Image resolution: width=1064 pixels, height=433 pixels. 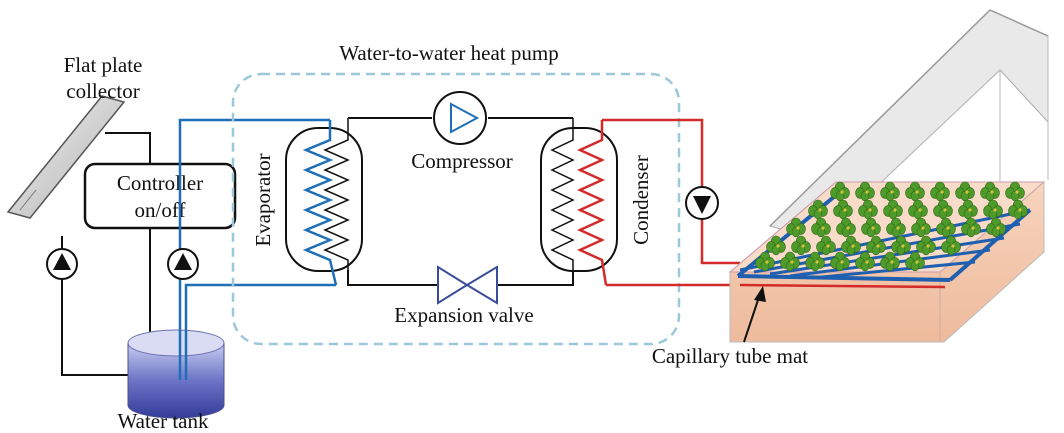 I want to click on controller-box, so click(x=160, y=196).